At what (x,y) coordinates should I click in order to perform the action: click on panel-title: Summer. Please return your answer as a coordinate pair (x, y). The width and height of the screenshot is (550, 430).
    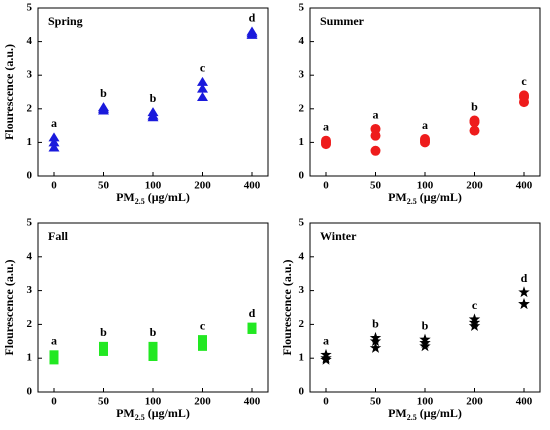
    Looking at the image, I should click on (342, 21).